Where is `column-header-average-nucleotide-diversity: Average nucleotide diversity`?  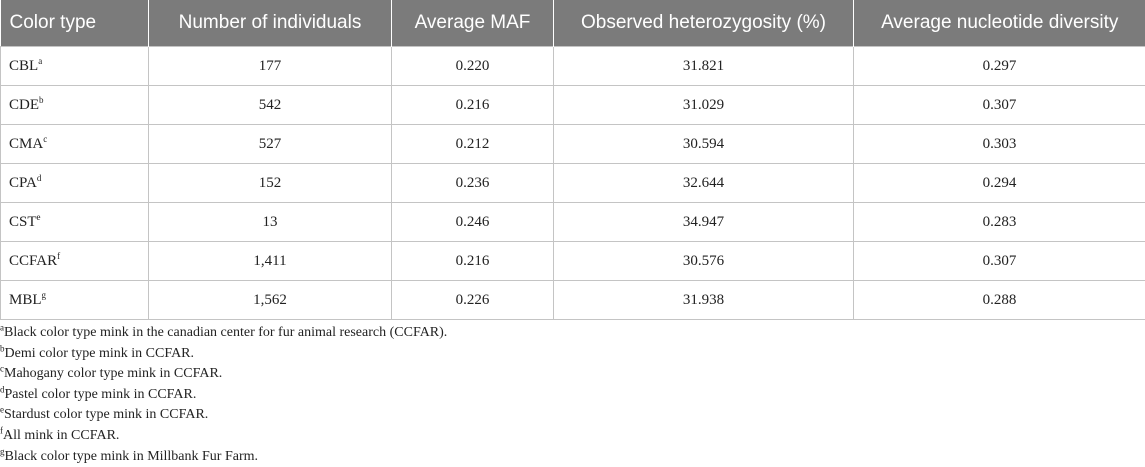 column-header-average-nucleotide-diversity: Average nucleotide diversity is located at coordinates (999, 23).